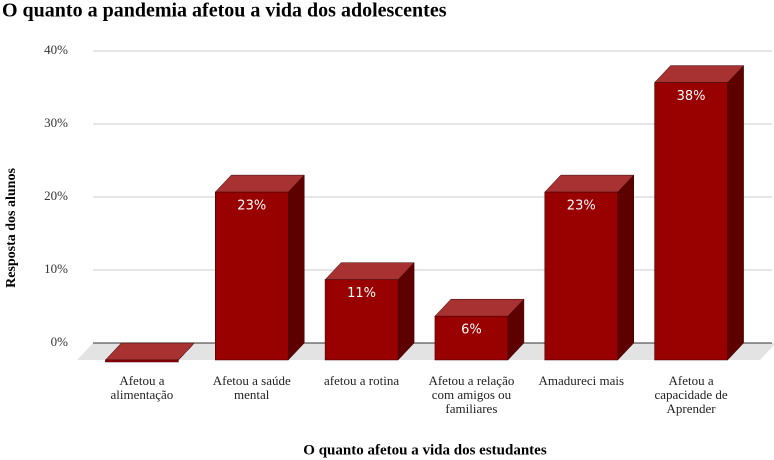 This screenshot has width=774, height=460. What do you see at coordinates (56, 195) in the screenshot?
I see `y-tick-label: 20%` at bounding box center [56, 195].